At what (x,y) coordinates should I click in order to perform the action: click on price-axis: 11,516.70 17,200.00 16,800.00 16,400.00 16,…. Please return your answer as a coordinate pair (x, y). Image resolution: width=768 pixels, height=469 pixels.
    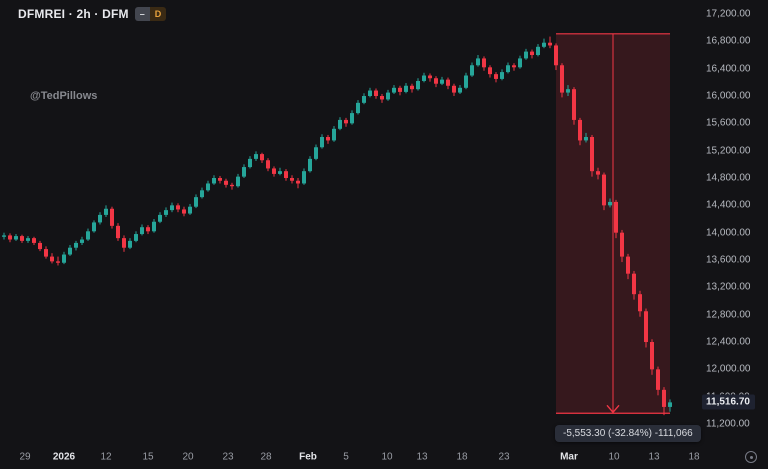
    Looking at the image, I should click on (734, 222).